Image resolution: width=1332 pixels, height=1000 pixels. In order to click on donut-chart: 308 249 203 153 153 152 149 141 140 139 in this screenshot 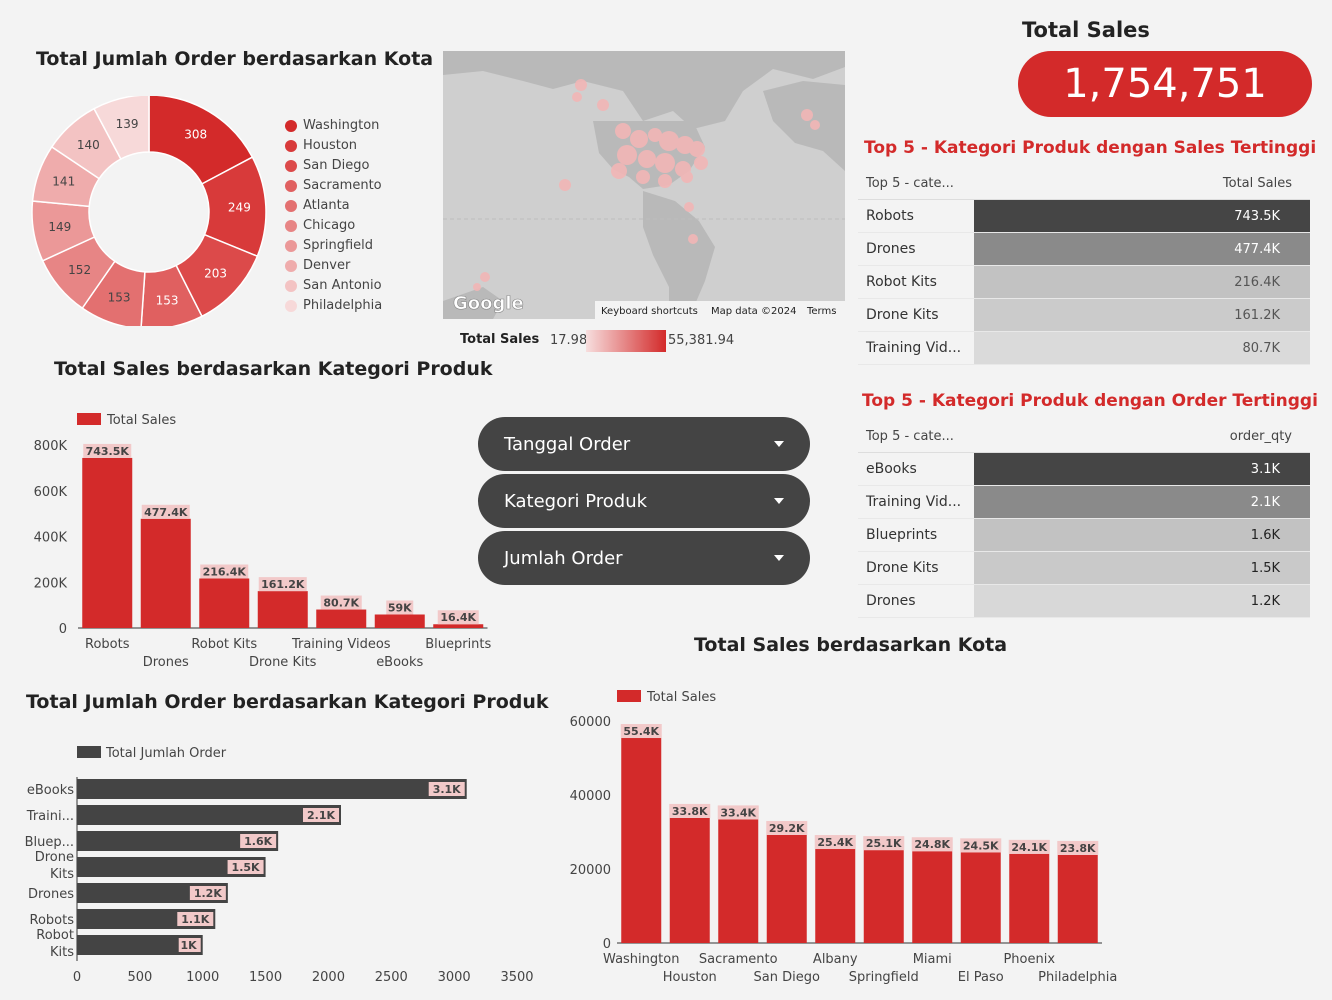, I will do `click(149, 211)`.